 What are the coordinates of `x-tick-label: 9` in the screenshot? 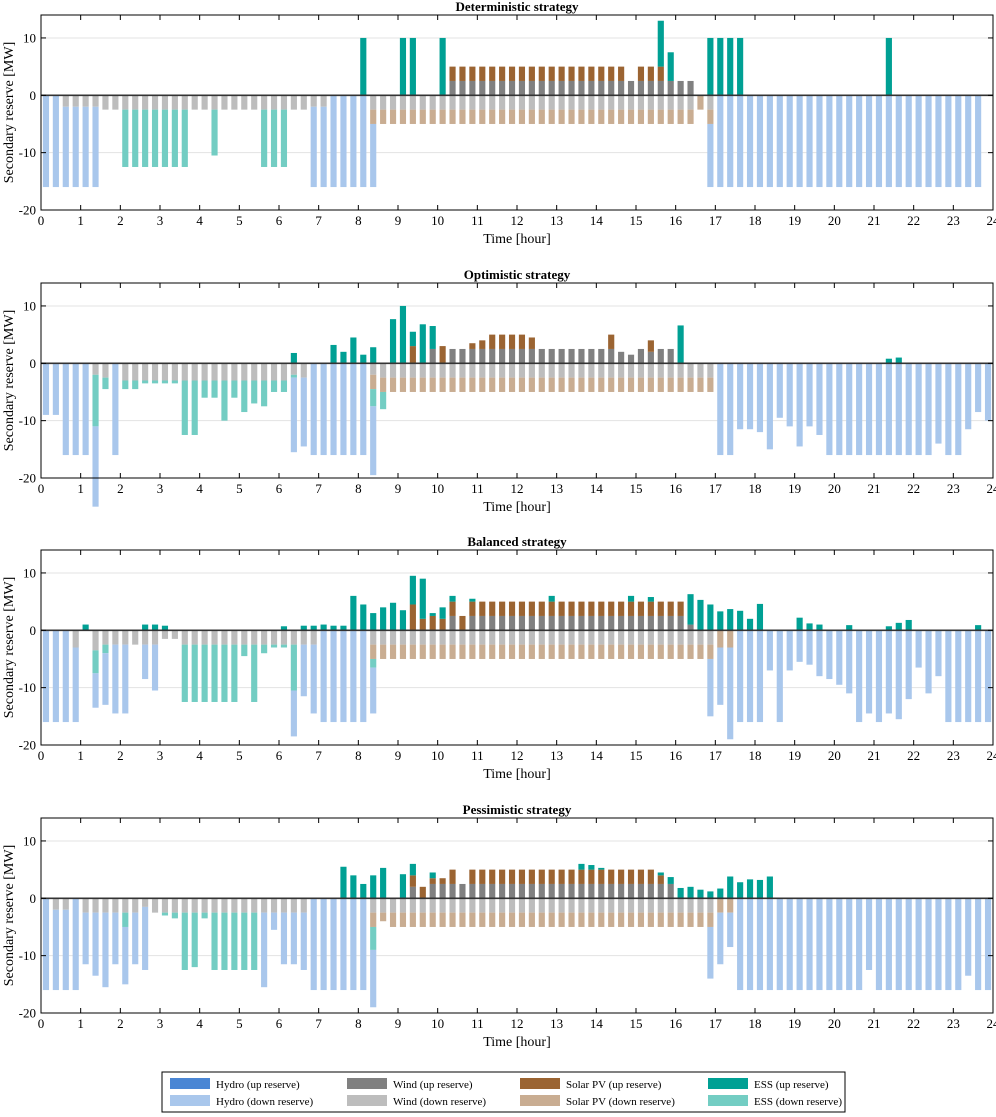 It's located at (398, 755).